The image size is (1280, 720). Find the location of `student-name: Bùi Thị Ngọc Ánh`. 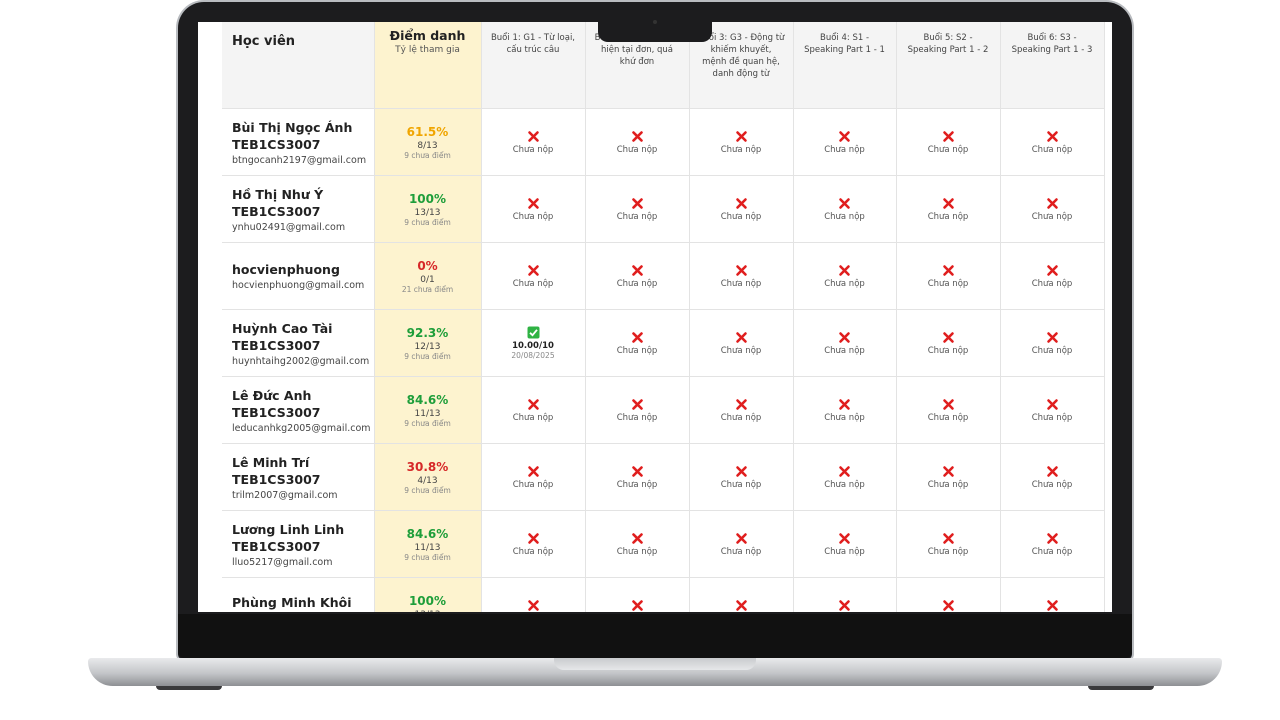

student-name: Bùi Thị Ngọc Ánh is located at coordinates (292, 127).